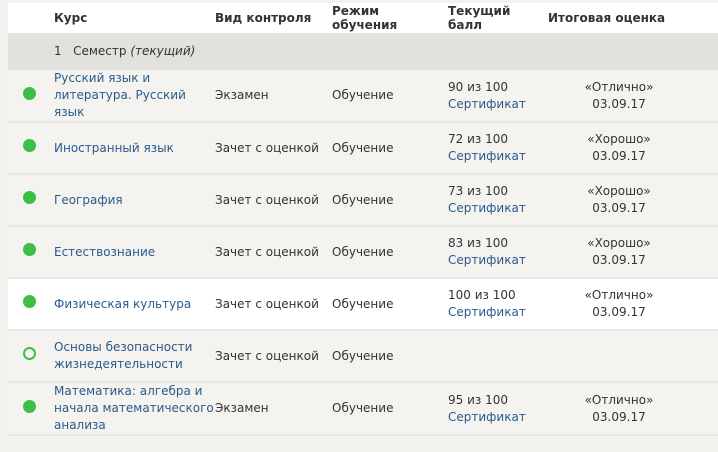 This screenshot has width=718, height=452. What do you see at coordinates (29, 353) in the screenshot?
I see `incomplete-status-icon` at bounding box center [29, 353].